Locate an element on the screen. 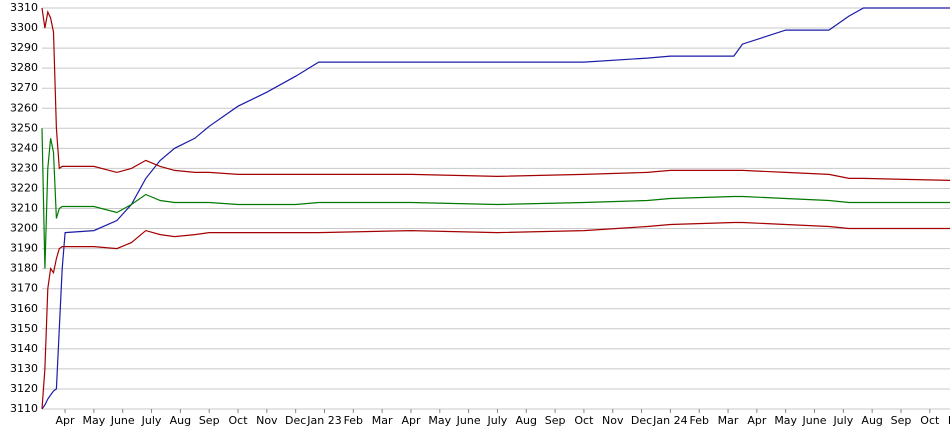 The image size is (950, 435). y-tick-label: 3180 is located at coordinates (24, 268).